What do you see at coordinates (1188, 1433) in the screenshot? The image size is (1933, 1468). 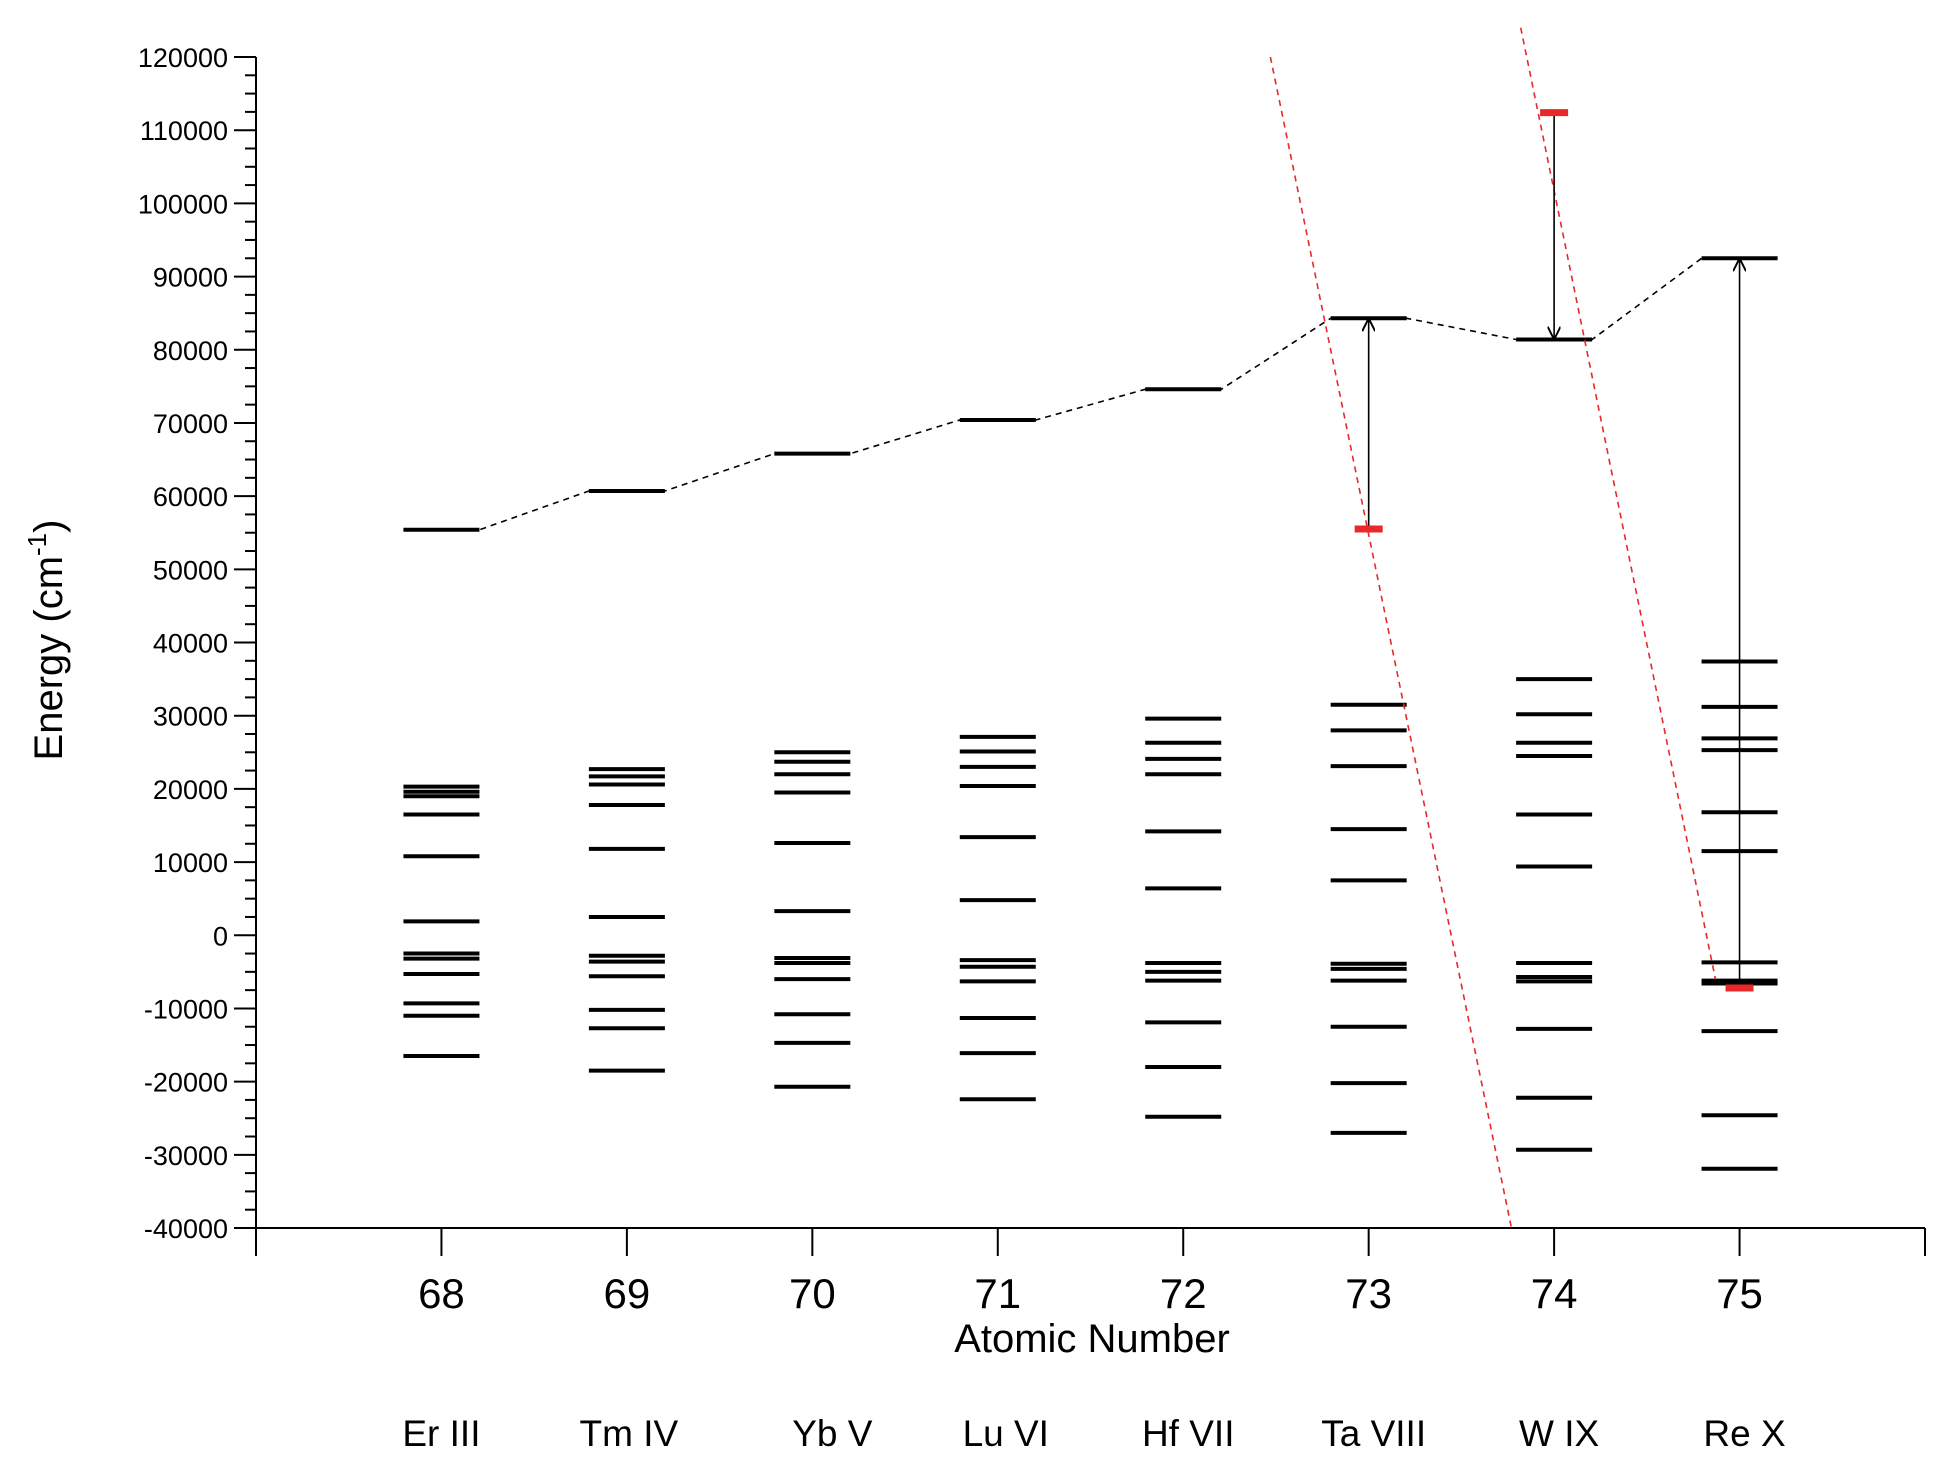 I see `ion-label: Hf VII` at bounding box center [1188, 1433].